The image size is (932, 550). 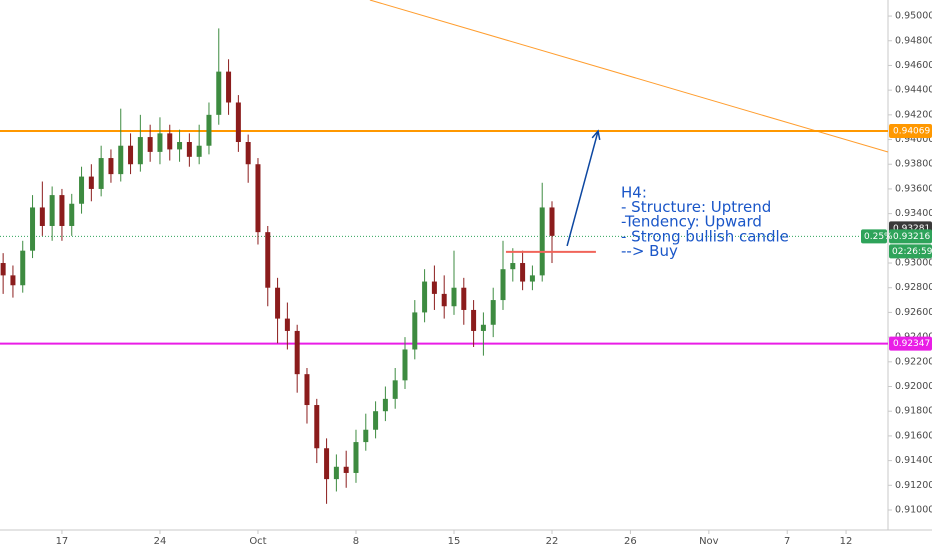 I want to click on y-tick-label: 0.95000, so click(x=913, y=16).